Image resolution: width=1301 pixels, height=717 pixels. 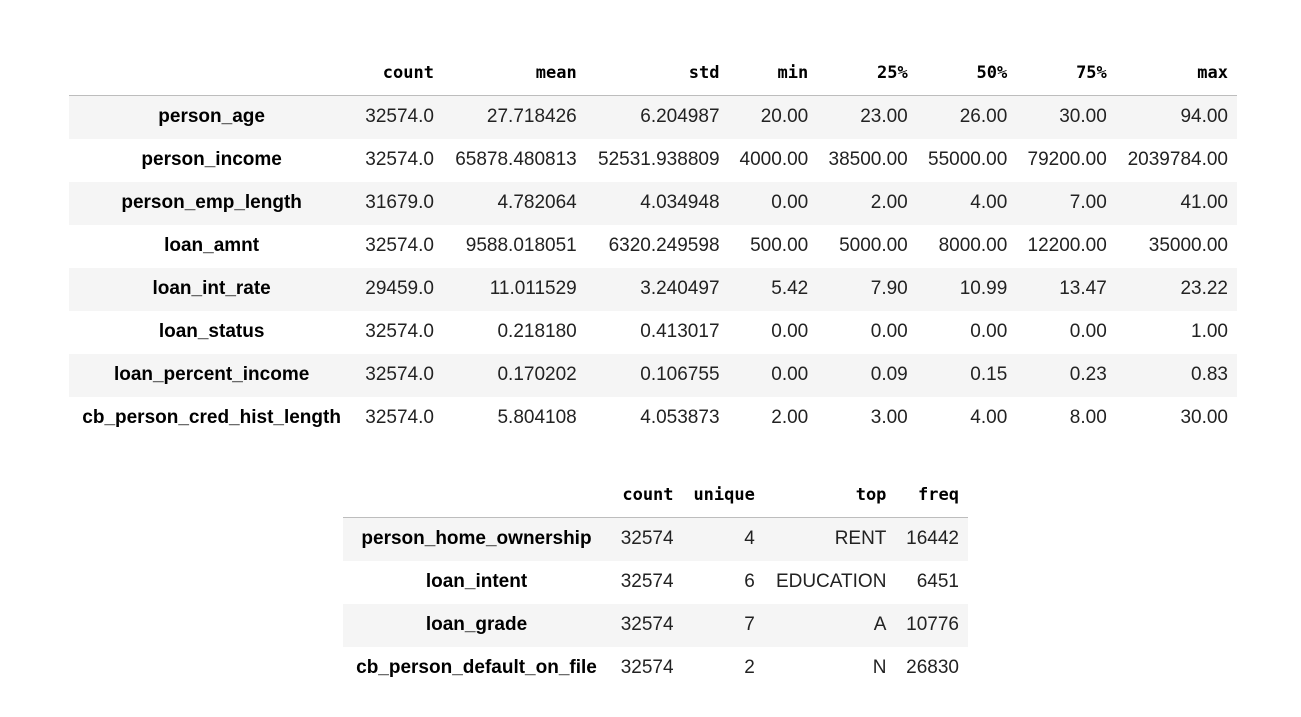 I want to click on table-cell: 6320.249598, so click(x=664, y=245).